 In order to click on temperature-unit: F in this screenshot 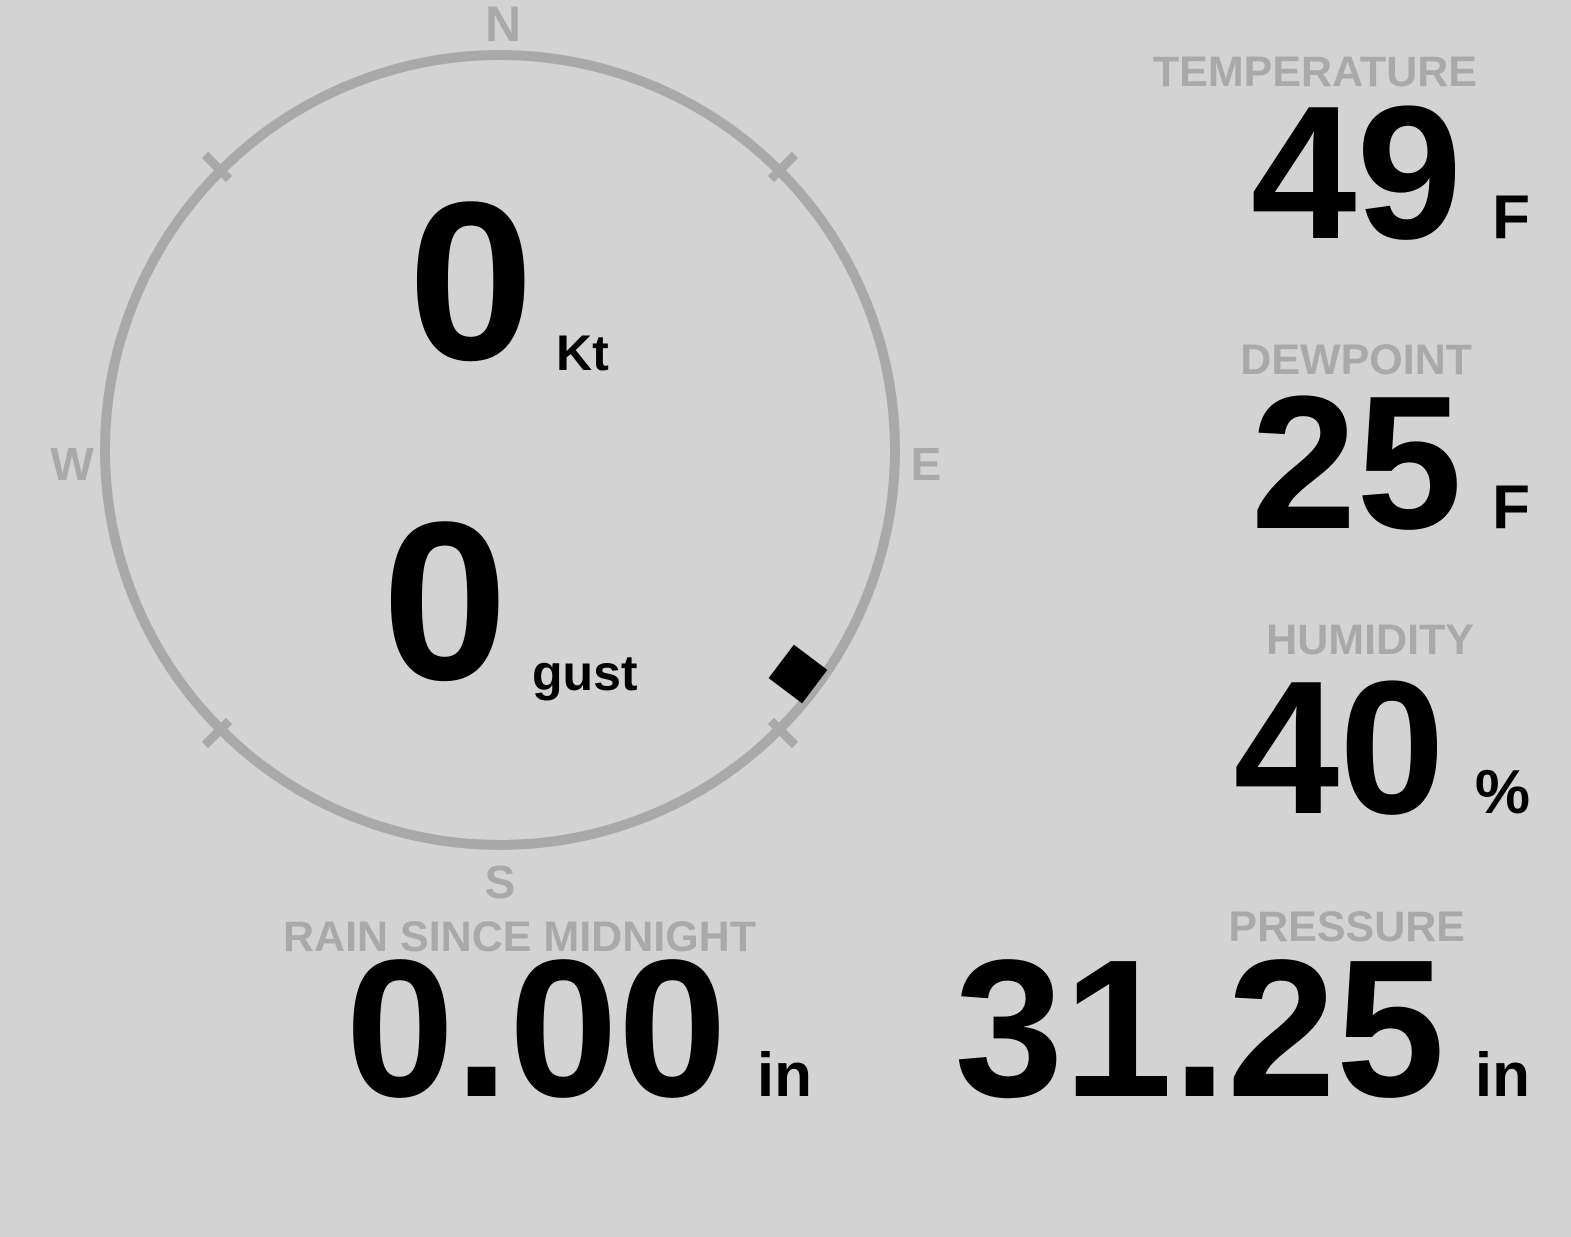, I will do `click(1511, 217)`.